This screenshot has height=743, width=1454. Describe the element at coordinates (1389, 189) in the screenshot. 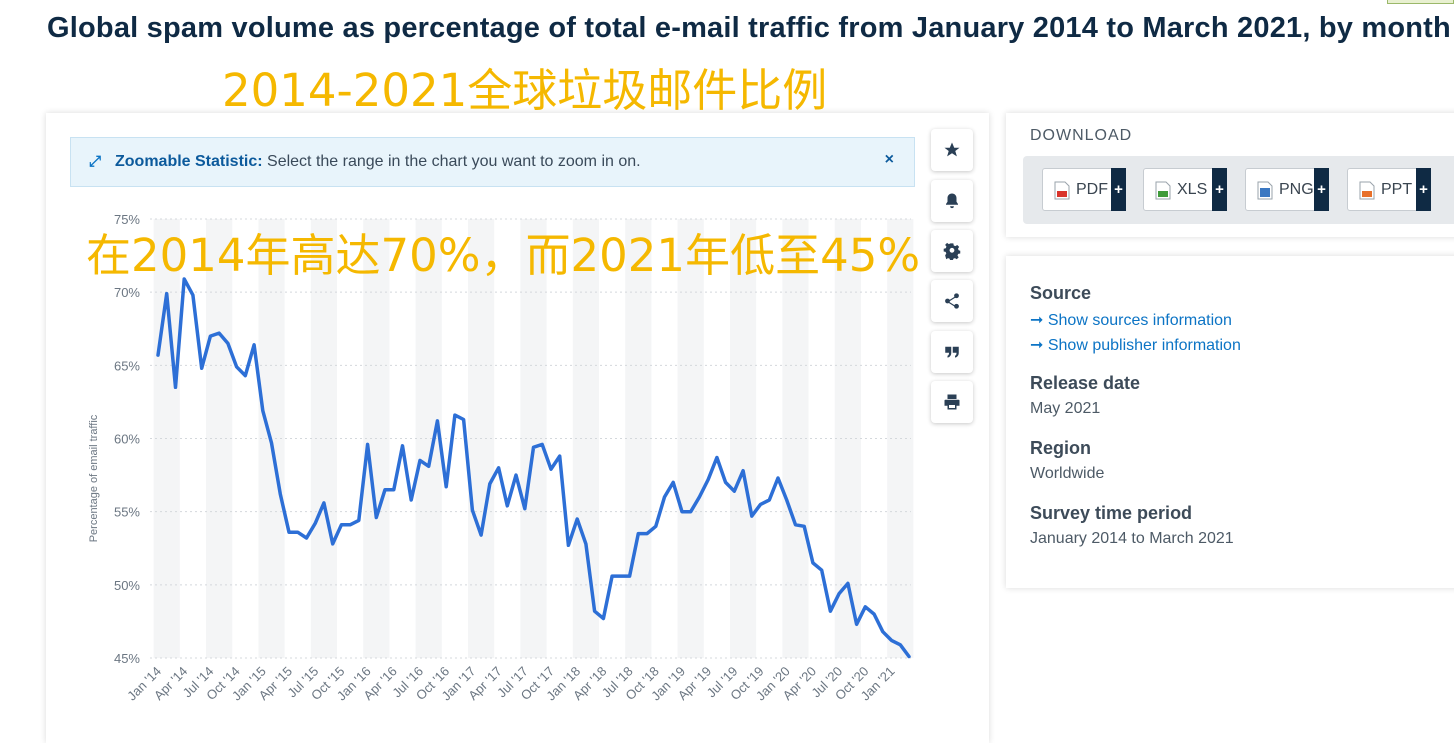

I see `download-ppt-button: PPT +` at that location.